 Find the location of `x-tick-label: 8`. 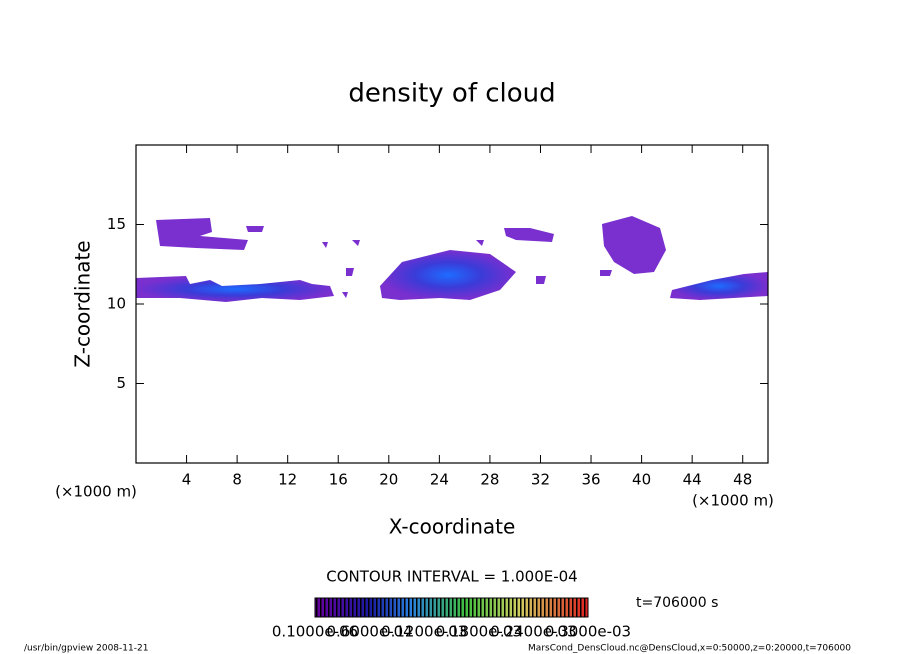

x-tick-label: 8 is located at coordinates (237, 480).